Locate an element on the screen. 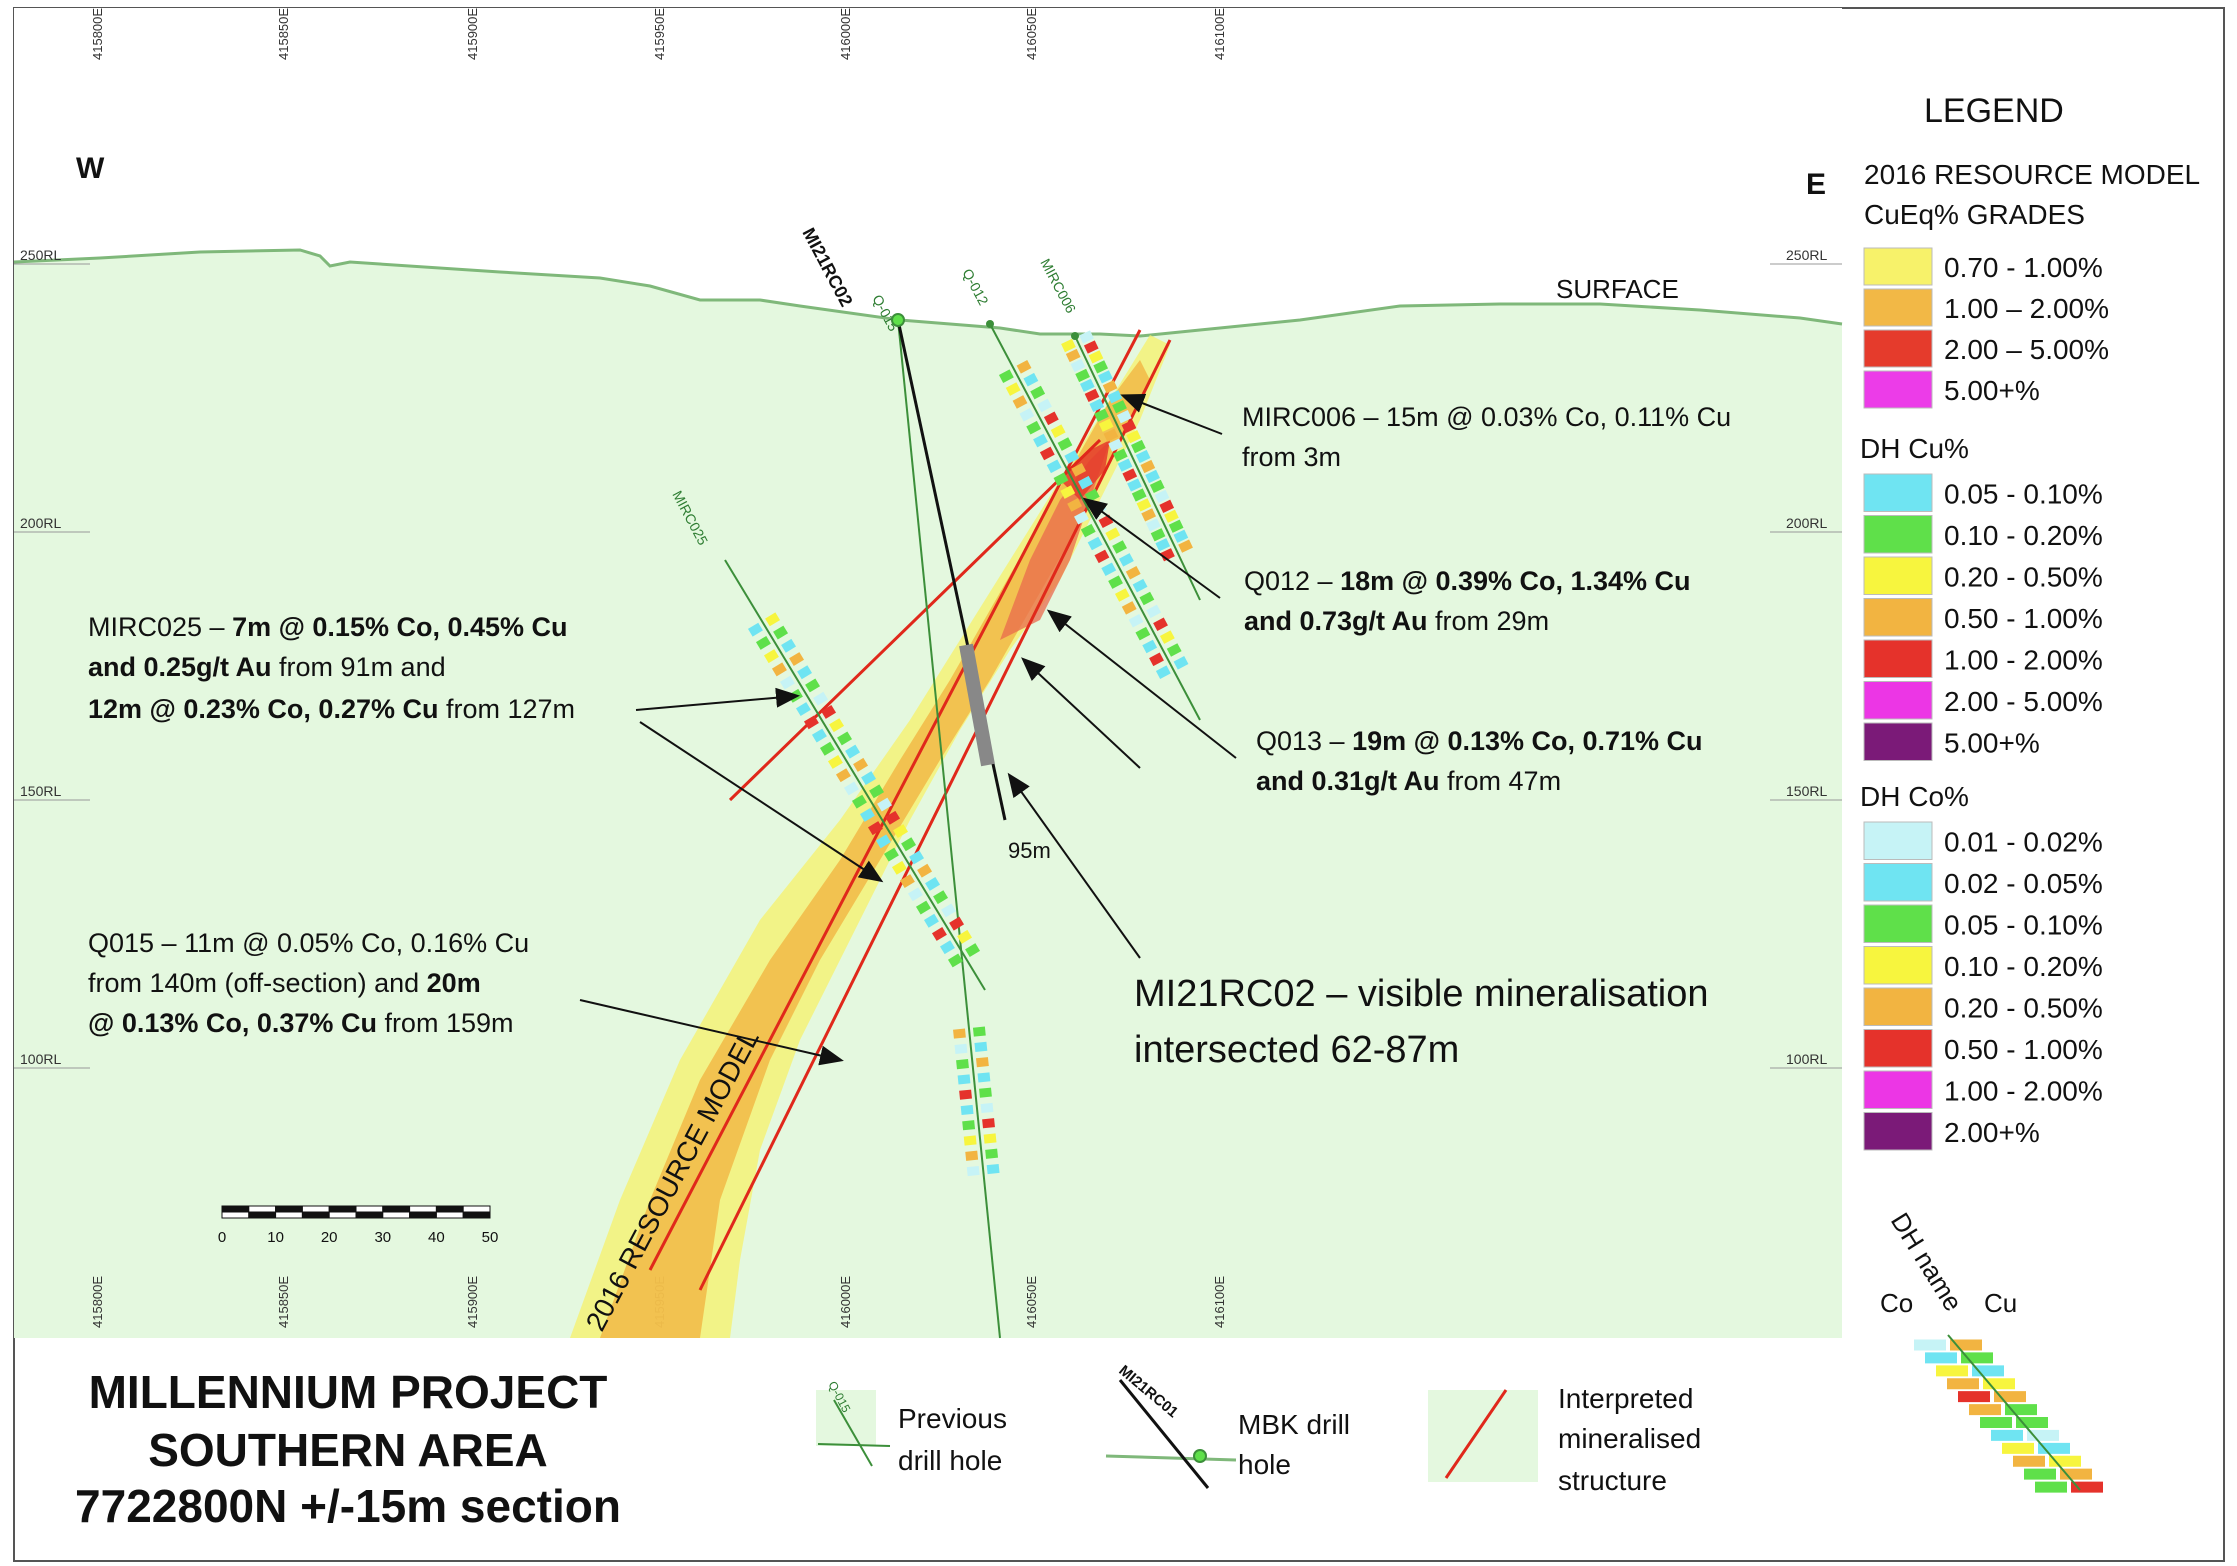 This screenshot has width=2237, height=1566. scale-bar-tick-label: 40 is located at coordinates (436, 1237).